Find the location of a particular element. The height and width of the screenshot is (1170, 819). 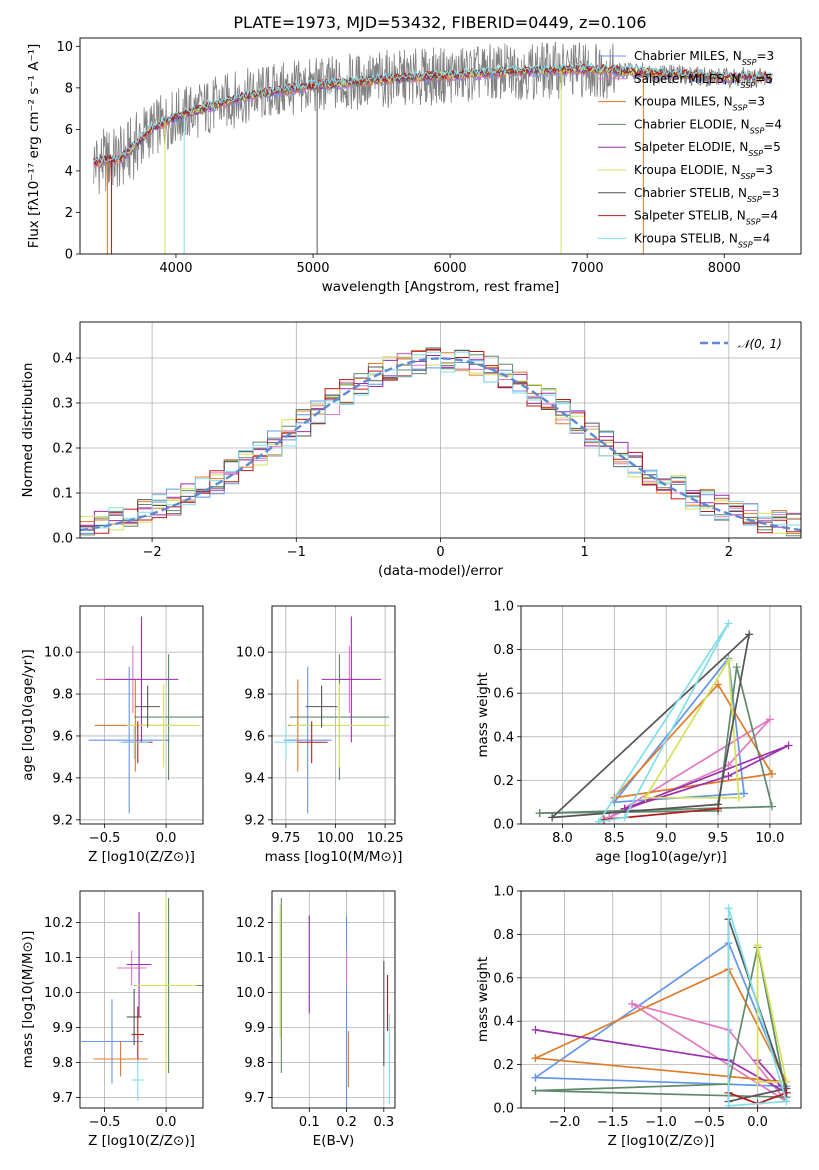

y-tick-label: 0.3 is located at coordinates (62, 404).